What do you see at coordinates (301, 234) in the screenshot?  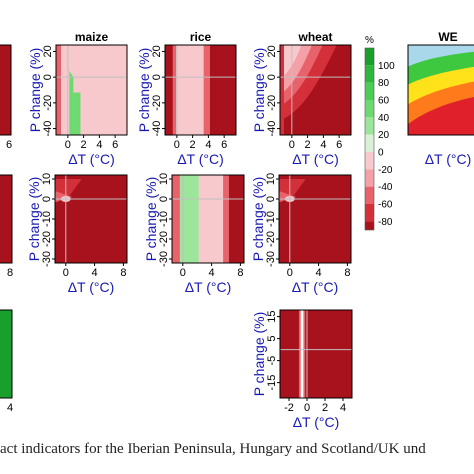 I see `panel-8: 0 4 8 10 0 -10 -20 -30 ΔT (°C) P change (%)` at bounding box center [301, 234].